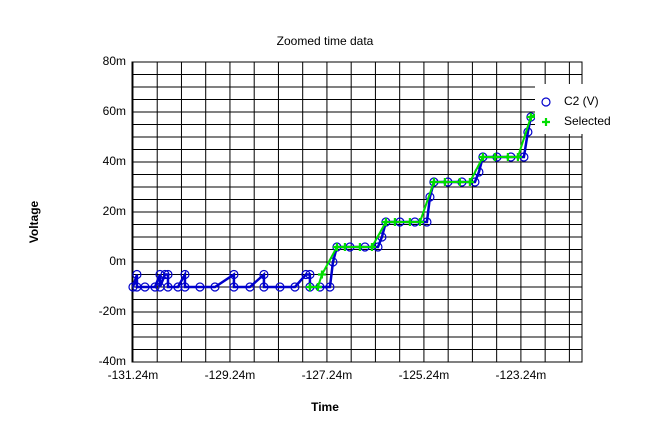 The image size is (650, 428). Describe the element at coordinates (114, 211) in the screenshot. I see `y-tick-label: 20m` at that location.